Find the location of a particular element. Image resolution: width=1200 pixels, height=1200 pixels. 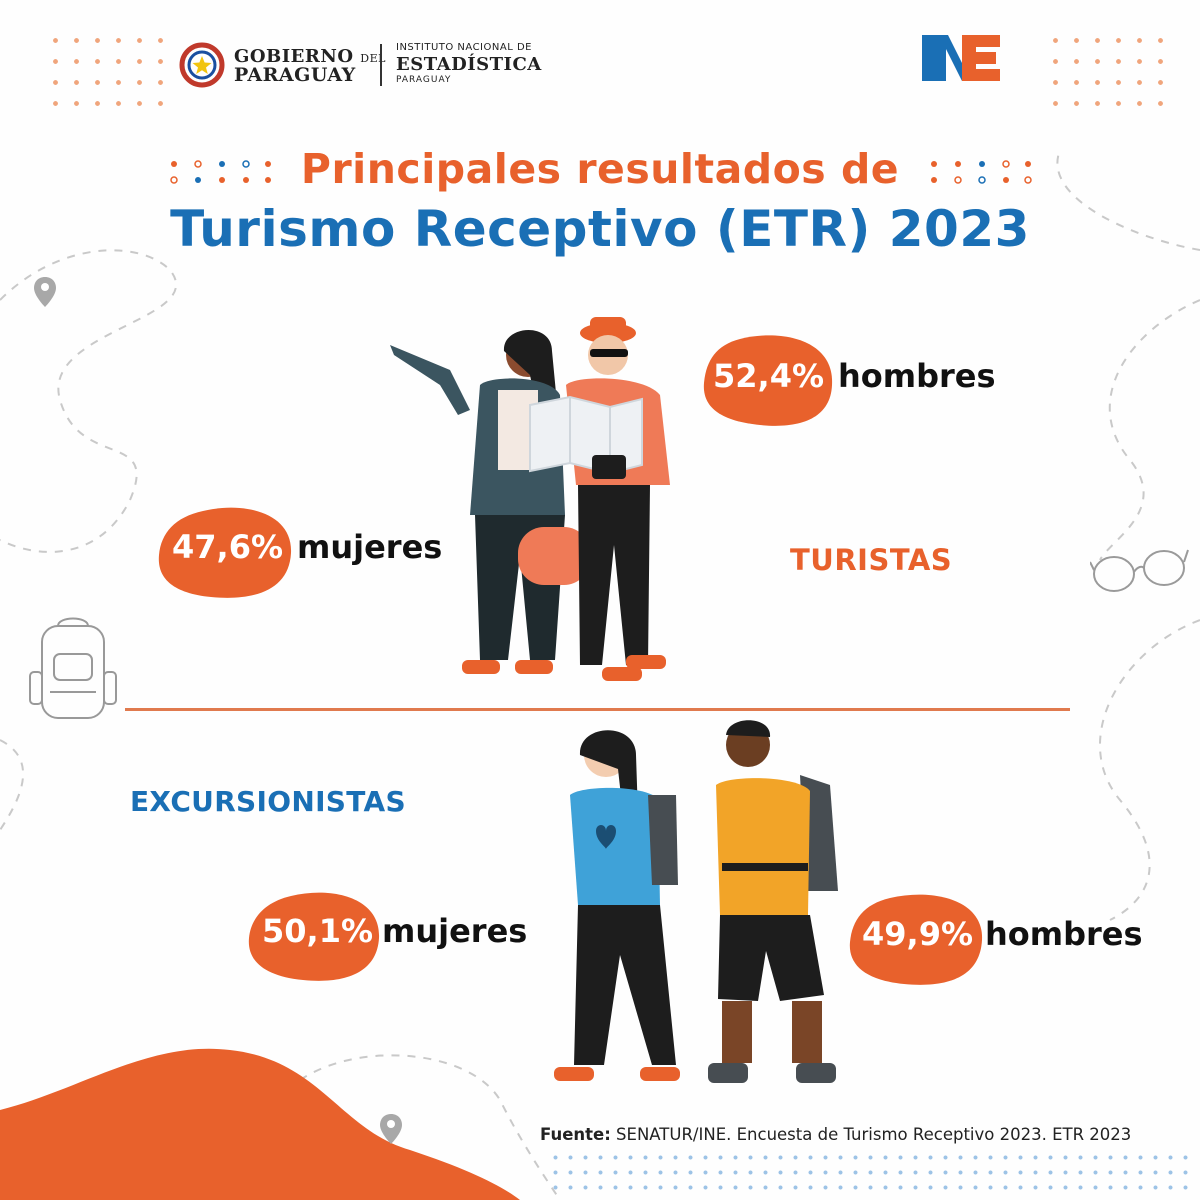

orange-wave is located at coordinates (260, 1124).